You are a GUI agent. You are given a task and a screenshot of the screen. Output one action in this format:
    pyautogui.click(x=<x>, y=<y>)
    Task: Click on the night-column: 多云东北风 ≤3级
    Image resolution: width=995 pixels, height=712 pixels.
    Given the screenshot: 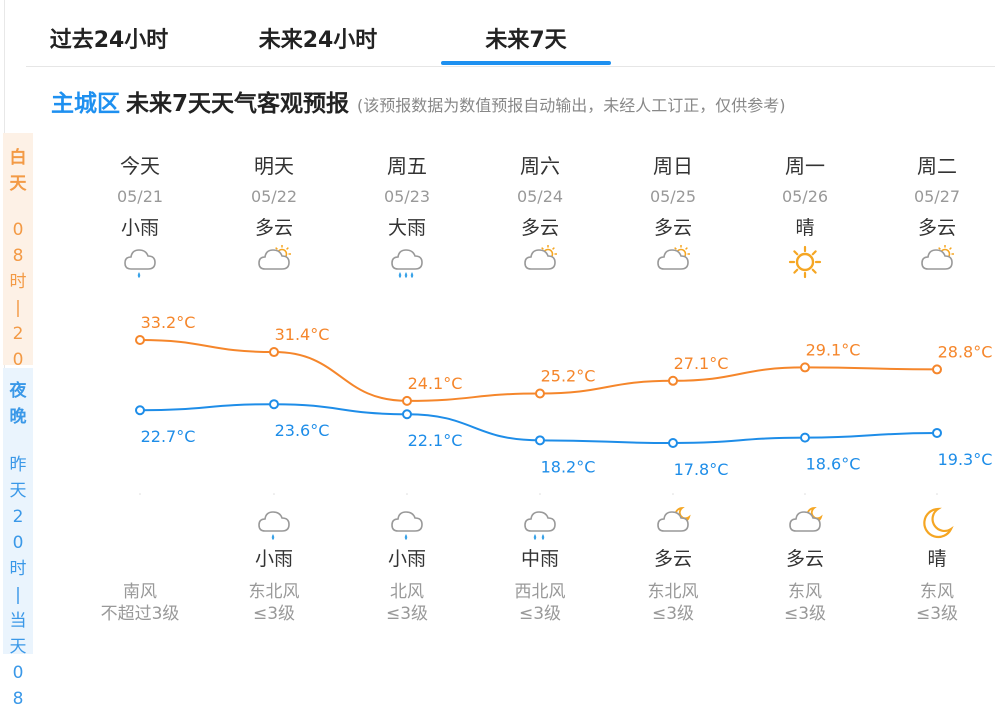 What is the action you would take?
    pyautogui.click(x=673, y=565)
    